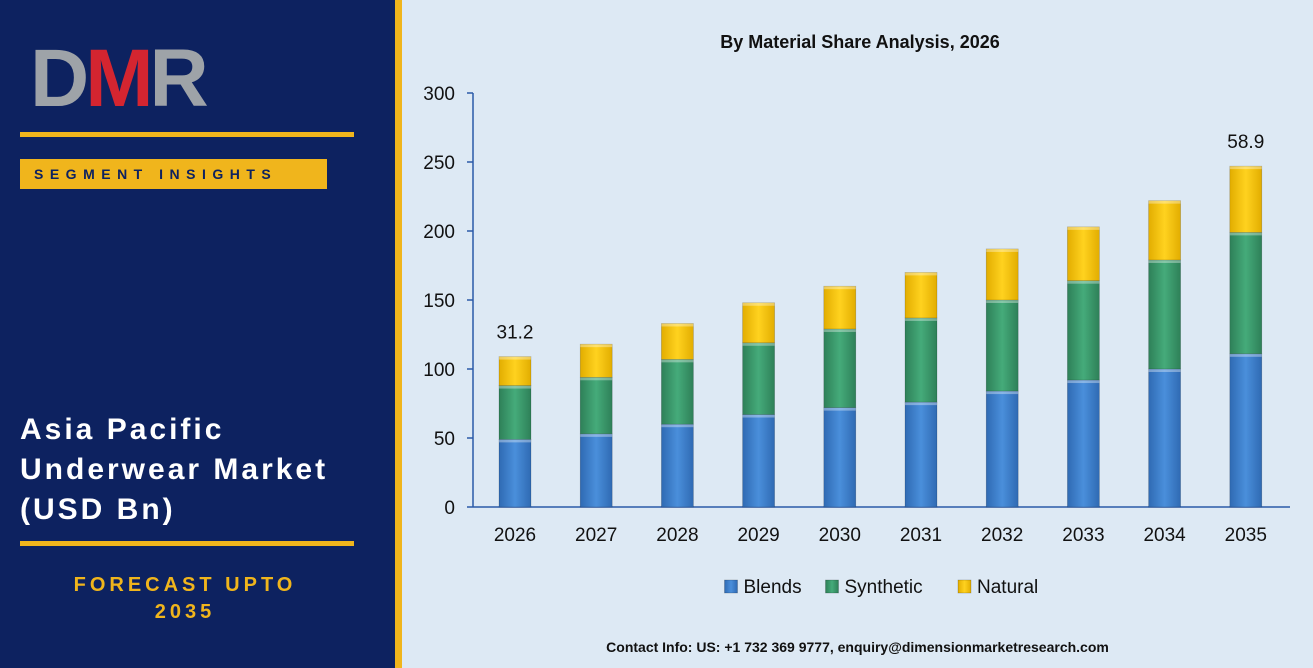 The height and width of the screenshot is (668, 1313). What do you see at coordinates (596, 535) in the screenshot?
I see `x-tick-label-2027: 2027` at bounding box center [596, 535].